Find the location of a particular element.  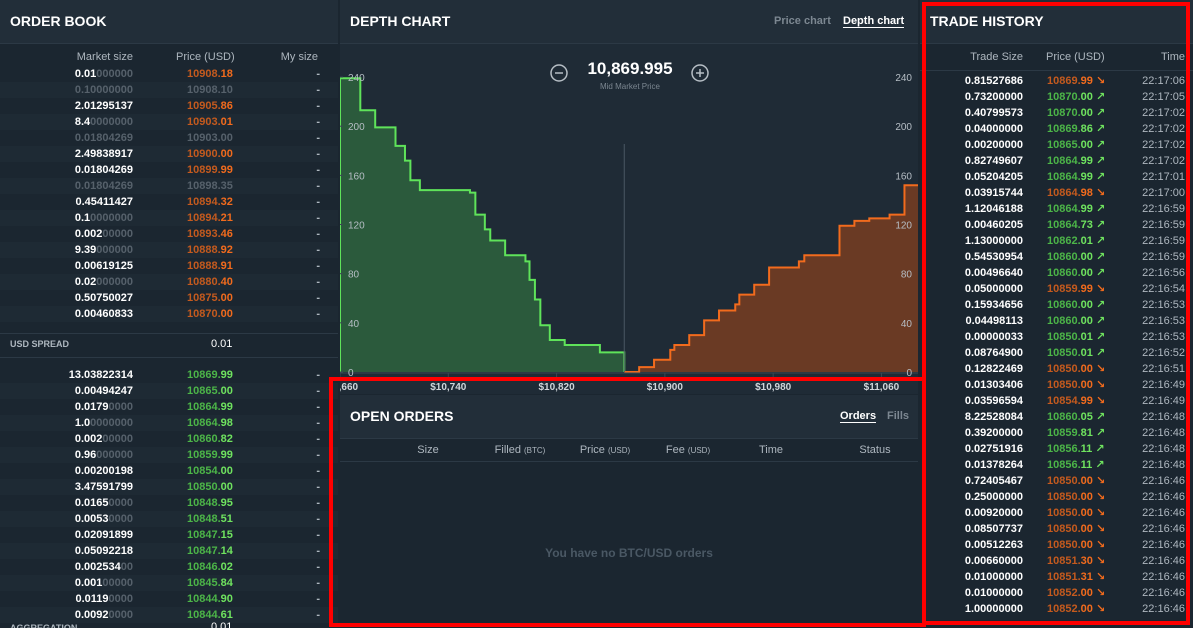

price-main: 10847. is located at coordinates (204, 551).